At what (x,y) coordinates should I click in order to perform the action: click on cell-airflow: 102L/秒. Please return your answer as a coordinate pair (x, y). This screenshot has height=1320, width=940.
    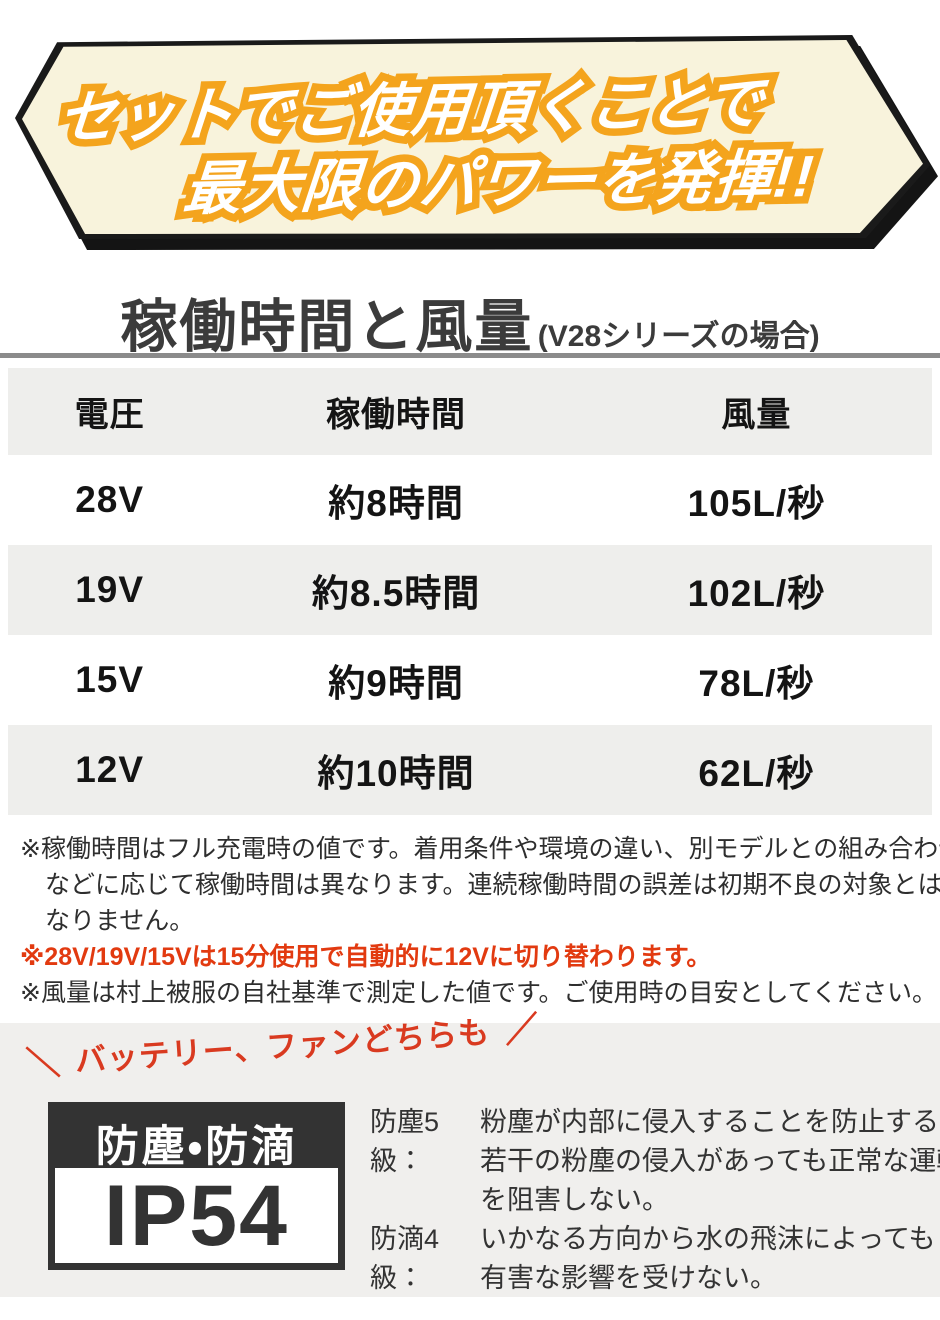
    Looking at the image, I should click on (756, 593).